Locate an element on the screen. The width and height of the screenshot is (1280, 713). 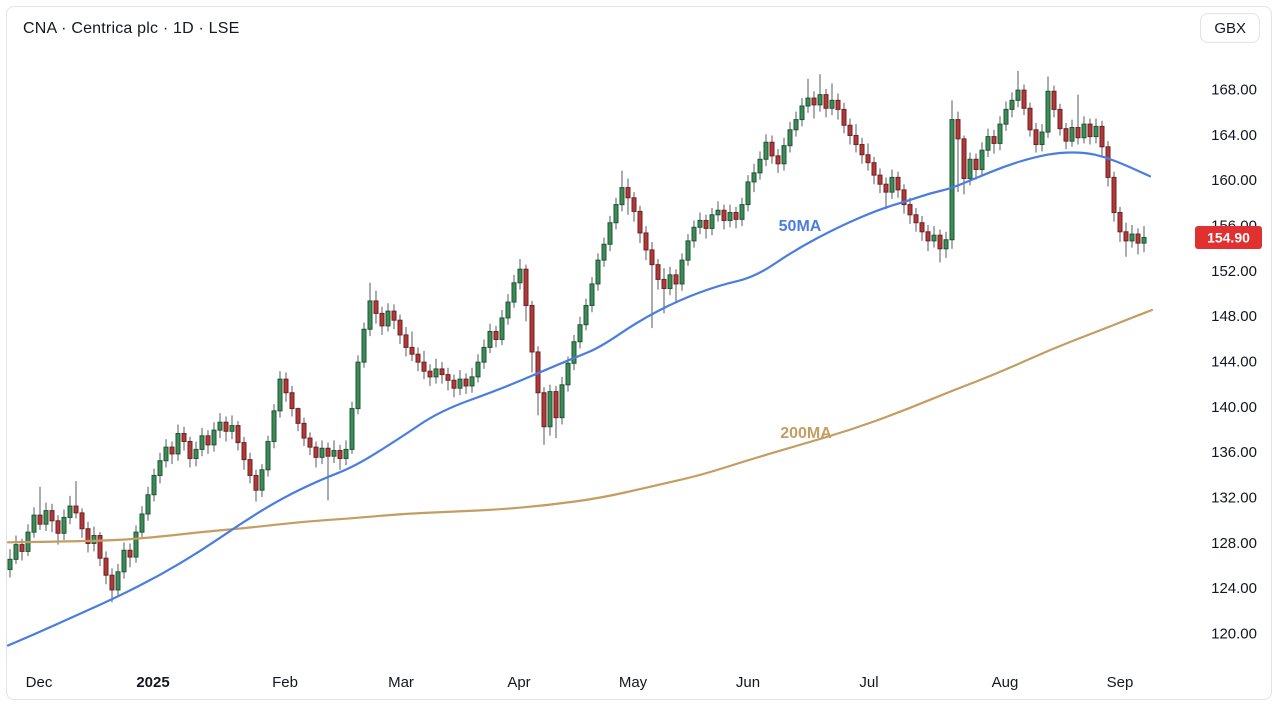
x-axis-tick: Dec is located at coordinates (39, 682).